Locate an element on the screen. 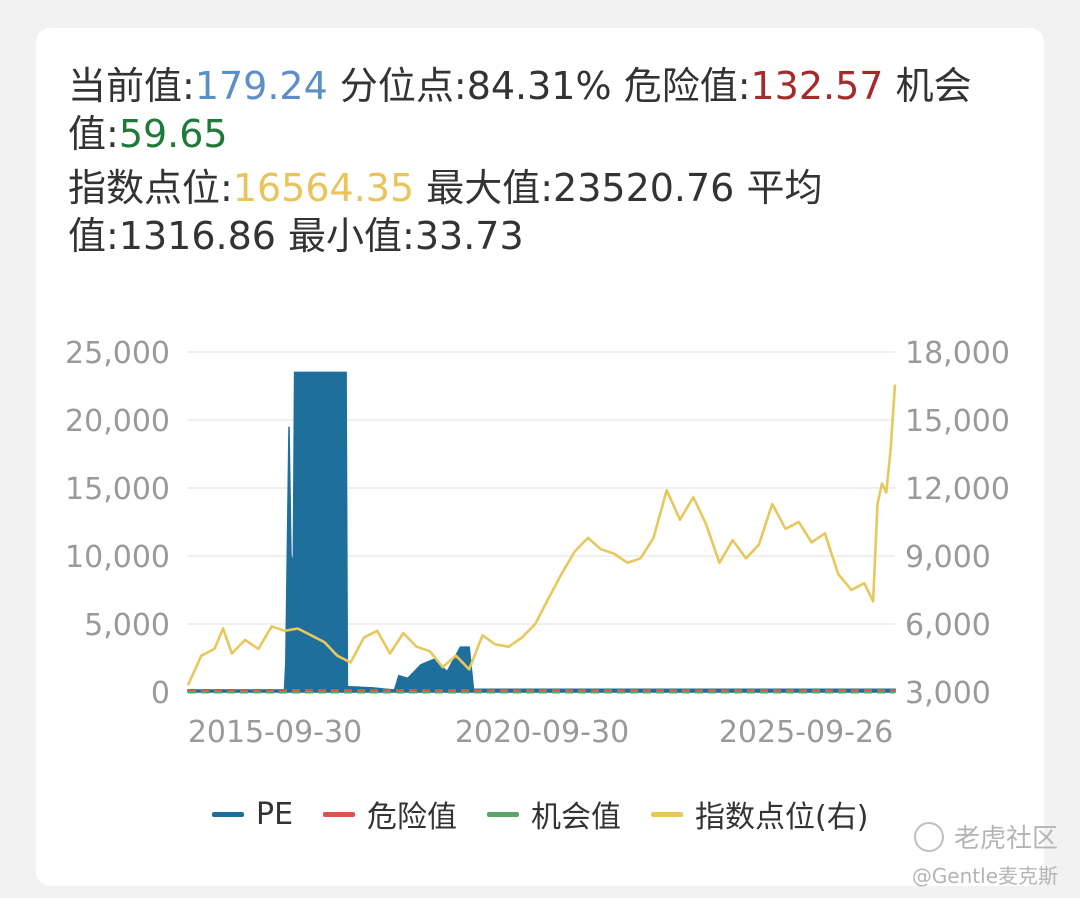 This screenshot has height=898, width=1080. y-right-tick-label: 6,000 is located at coordinates (948, 625).